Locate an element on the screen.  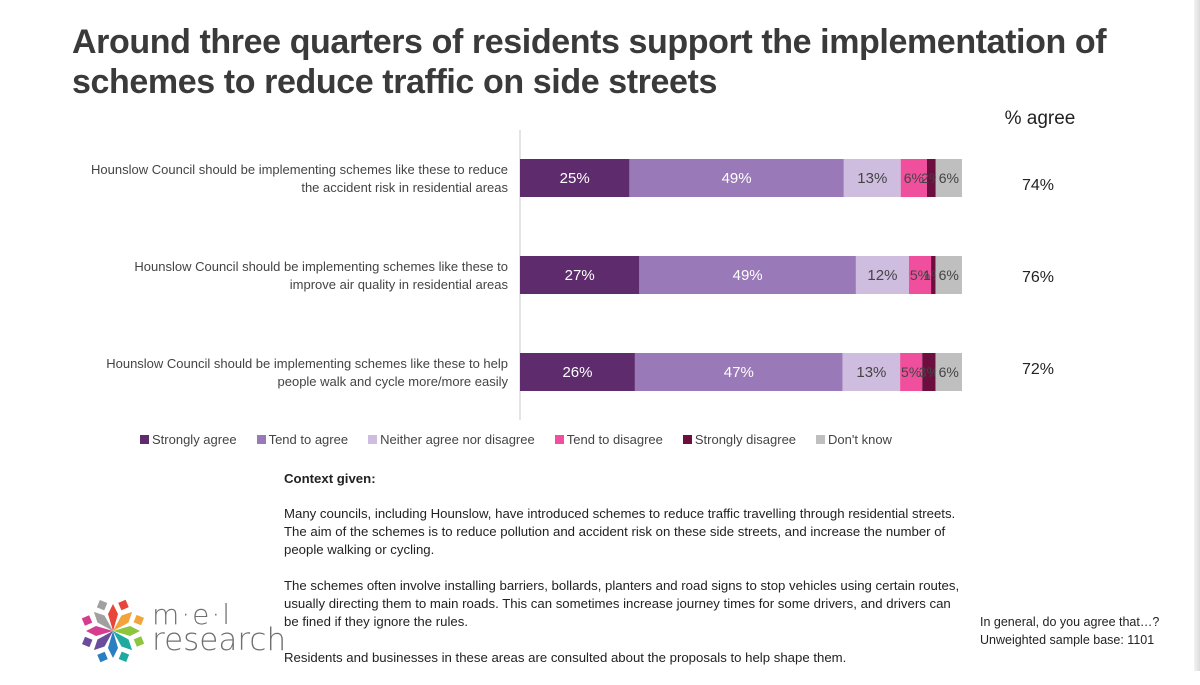
legend-item: Tend to agree is located at coordinates (302, 439).